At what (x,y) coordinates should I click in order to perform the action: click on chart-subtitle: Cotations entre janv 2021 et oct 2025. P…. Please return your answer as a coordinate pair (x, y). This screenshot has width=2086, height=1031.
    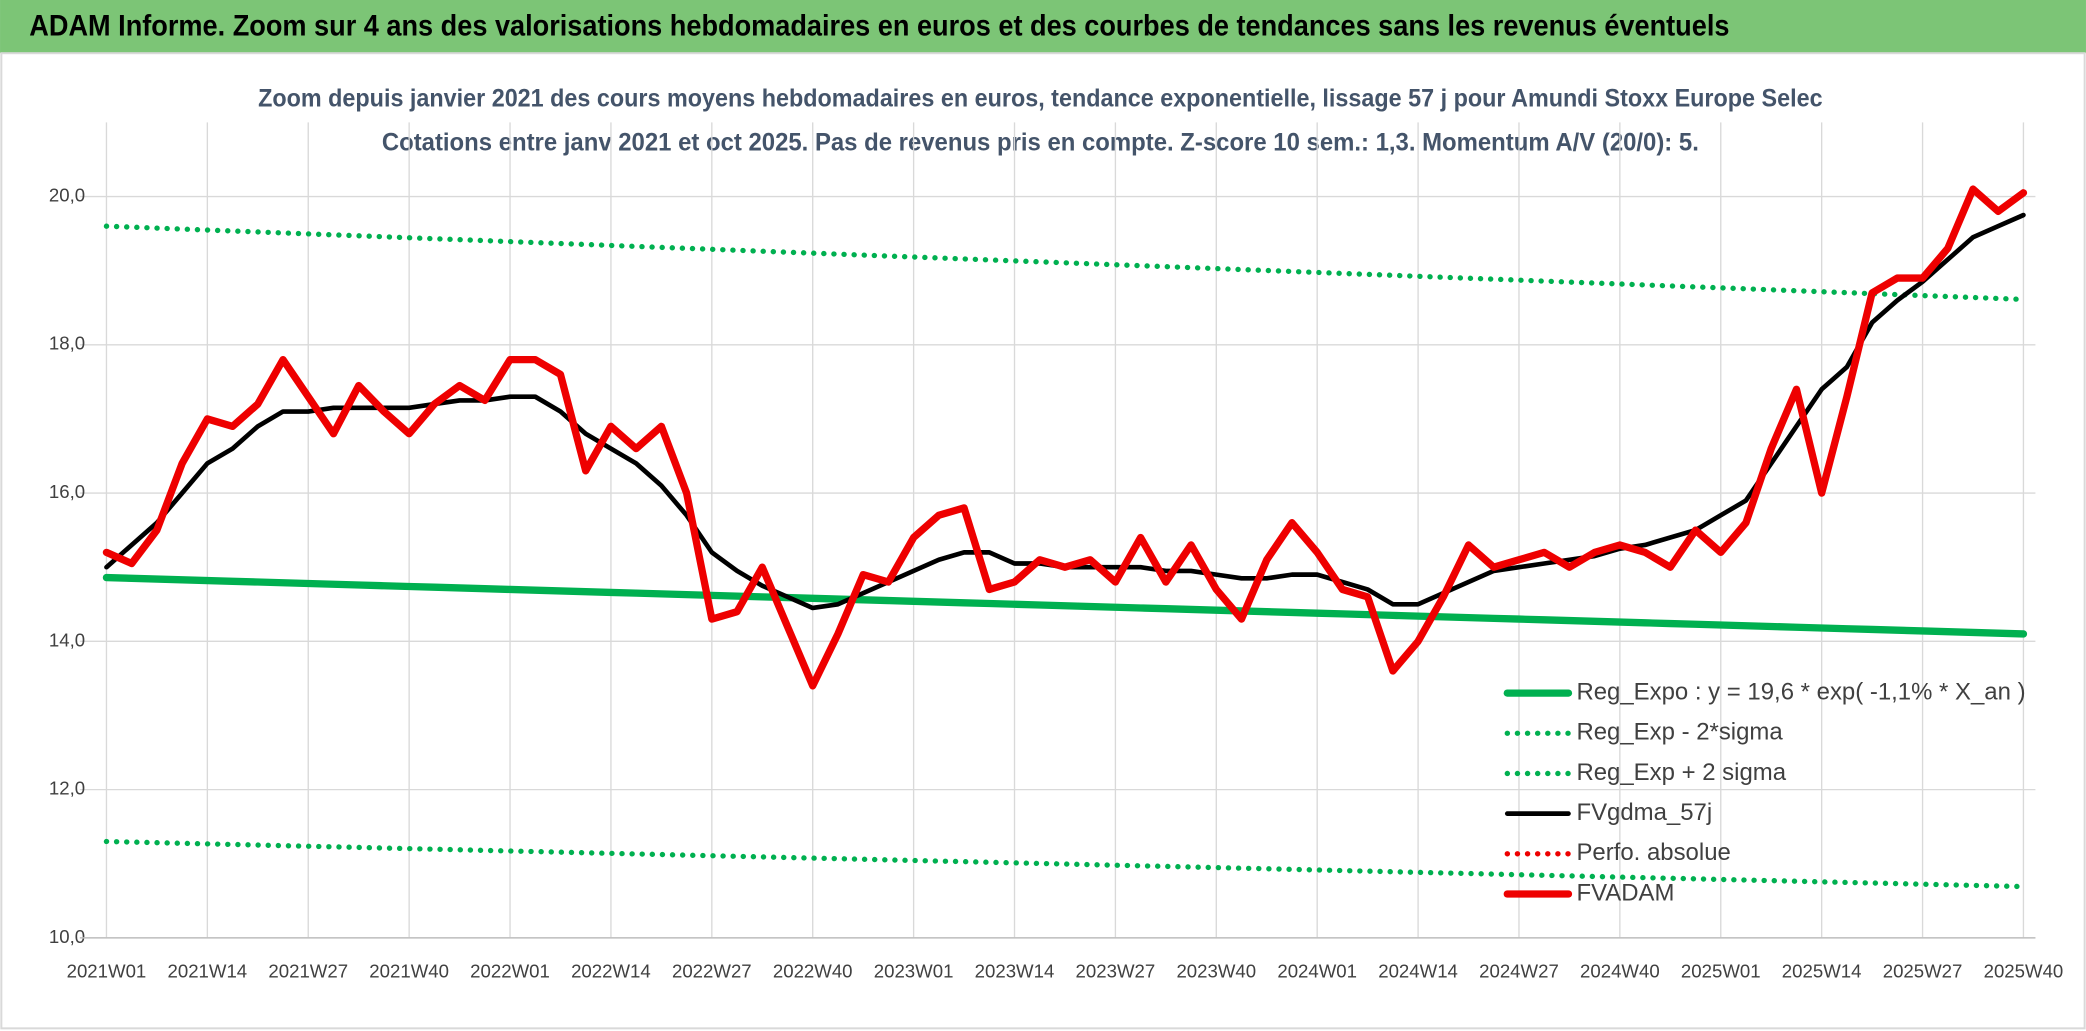
    Looking at the image, I should click on (1040, 142).